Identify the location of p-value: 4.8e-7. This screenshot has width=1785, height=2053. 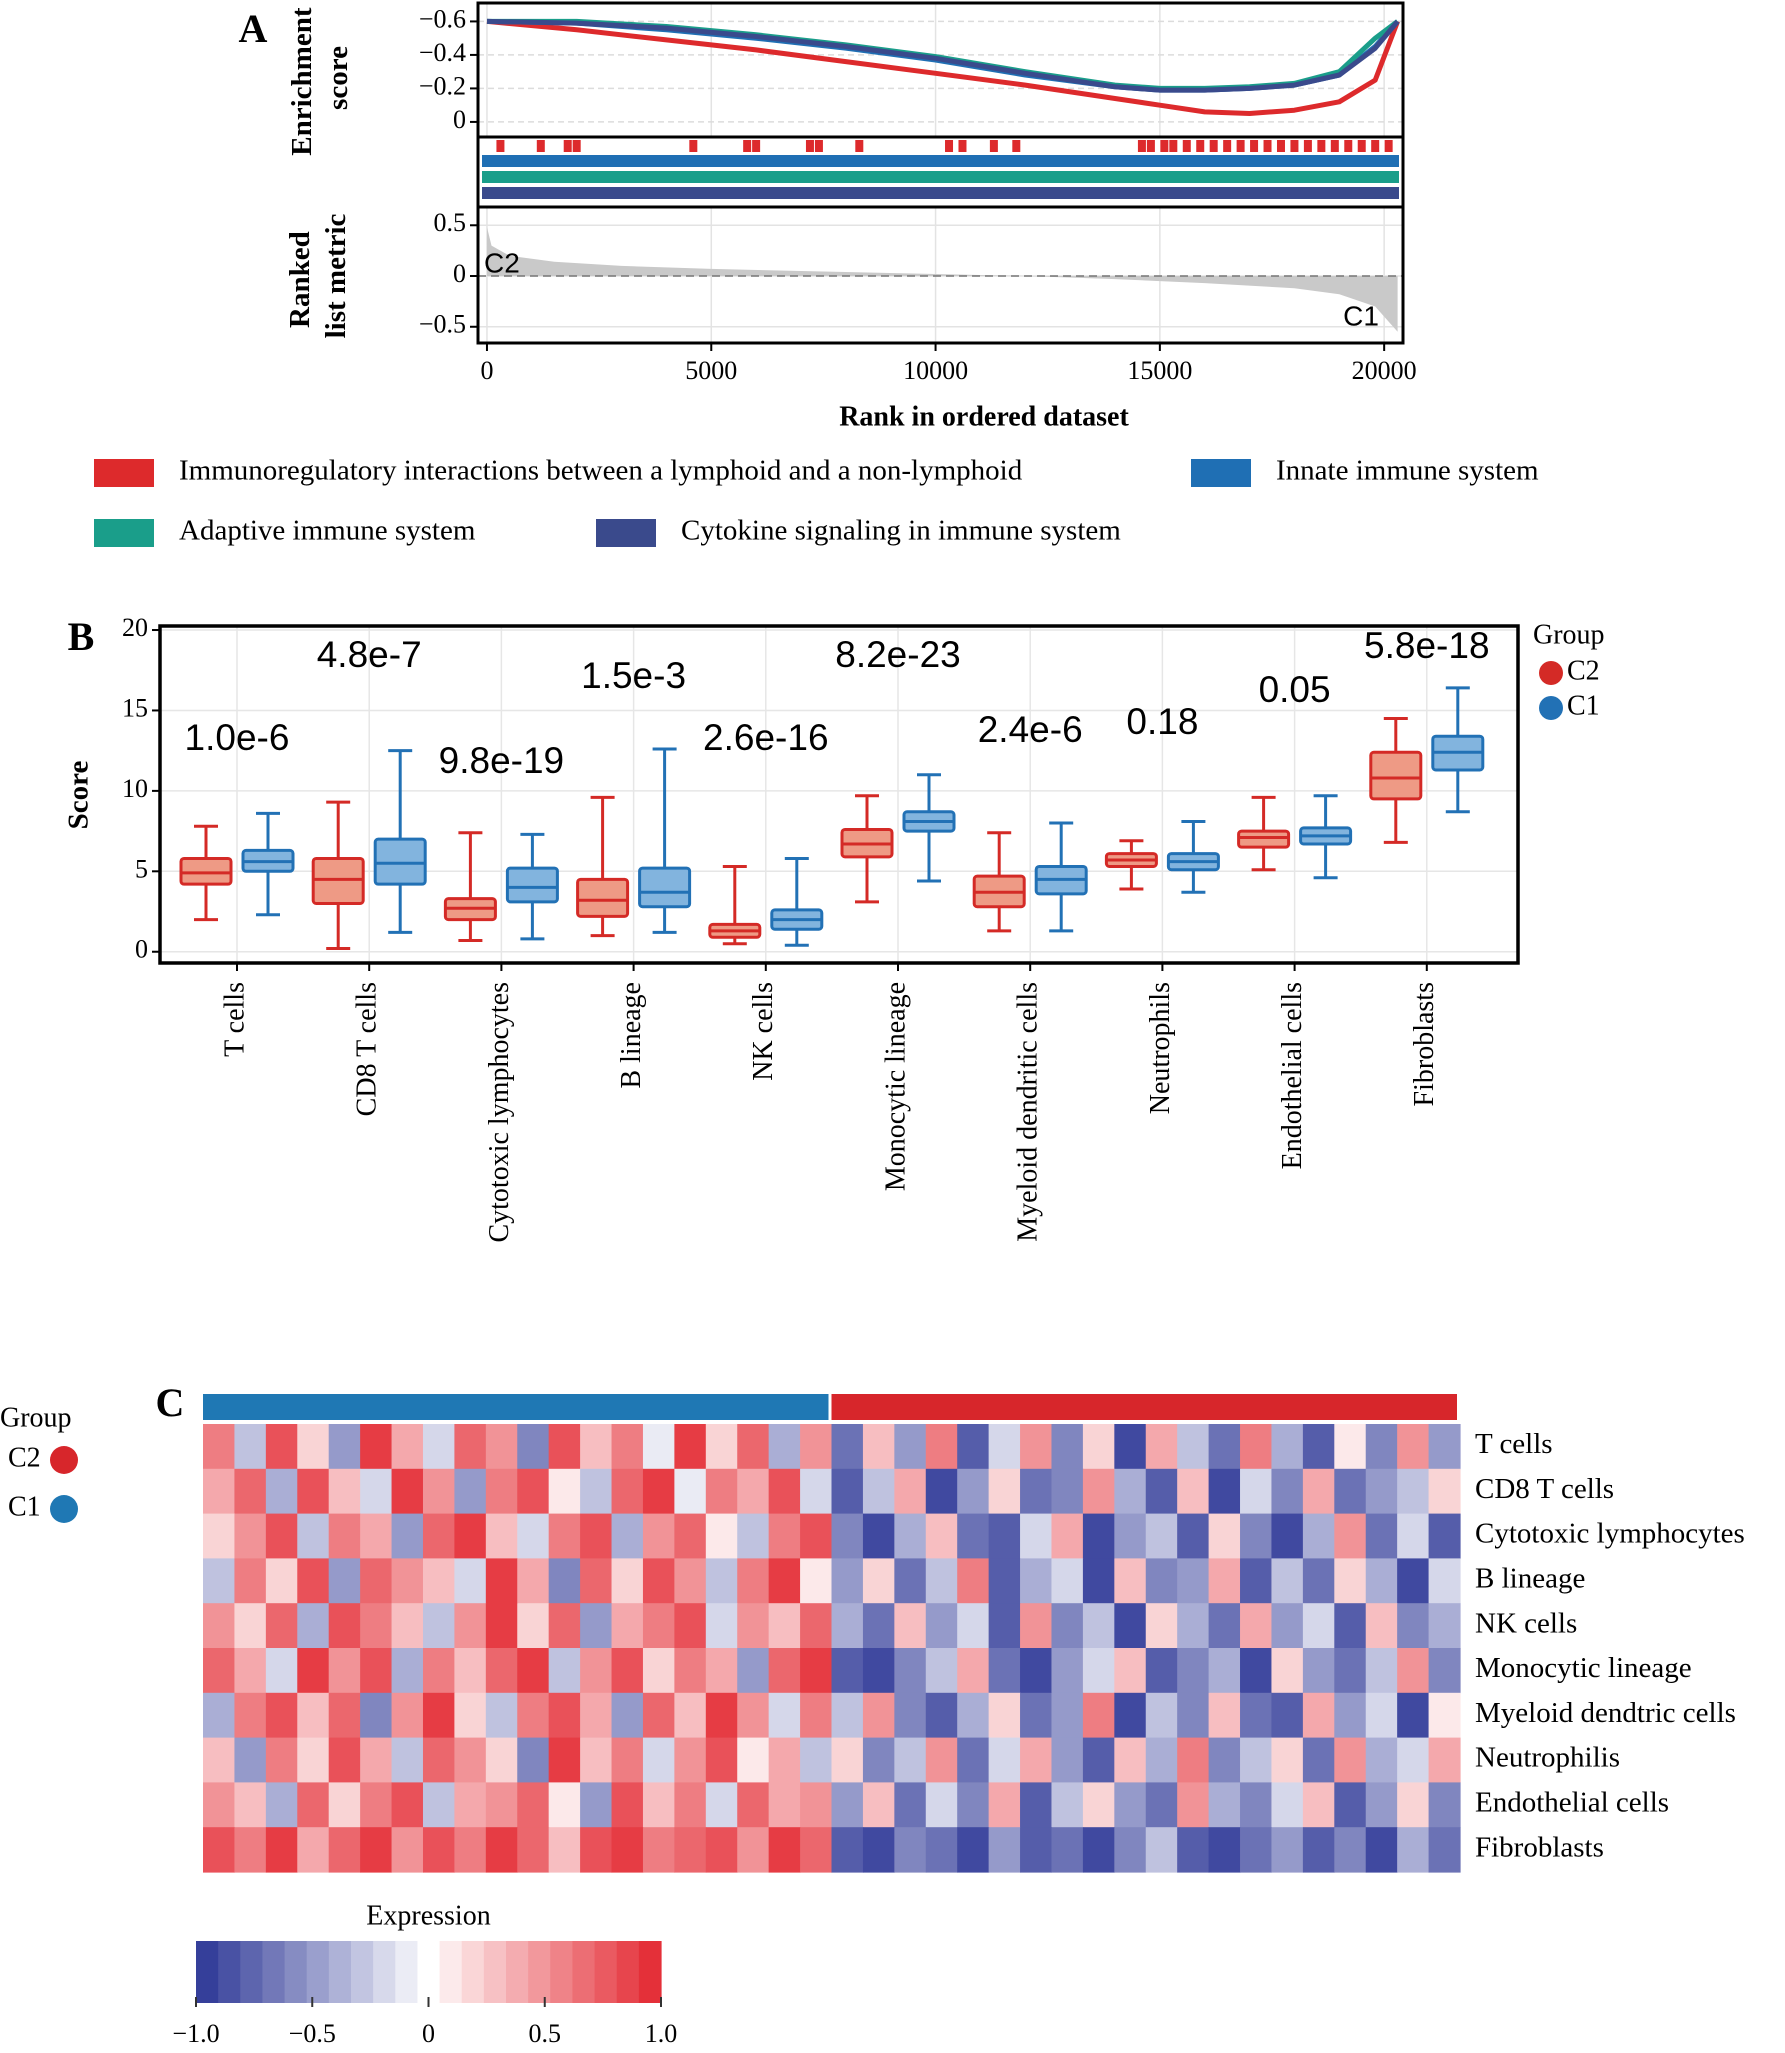
(369, 654).